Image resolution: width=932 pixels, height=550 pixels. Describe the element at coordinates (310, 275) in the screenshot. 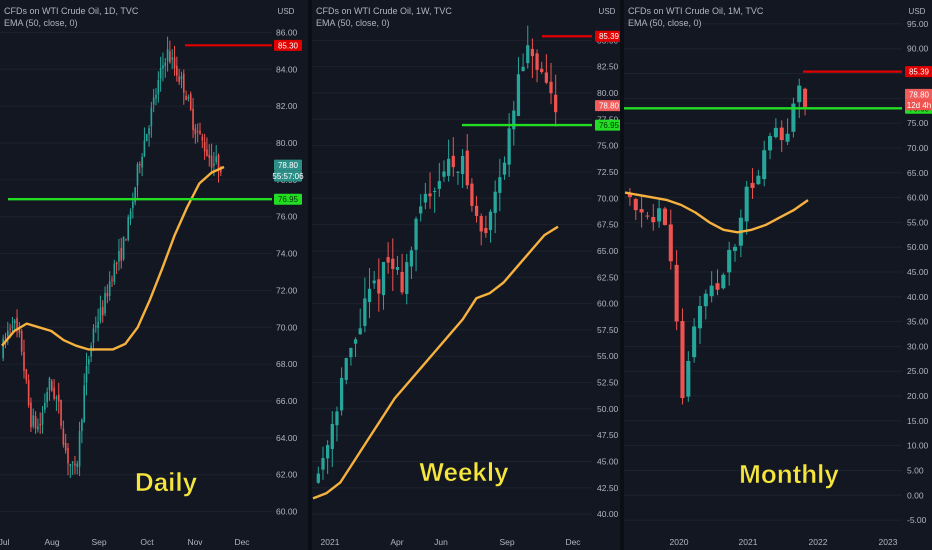

I see `panel-divider` at that location.